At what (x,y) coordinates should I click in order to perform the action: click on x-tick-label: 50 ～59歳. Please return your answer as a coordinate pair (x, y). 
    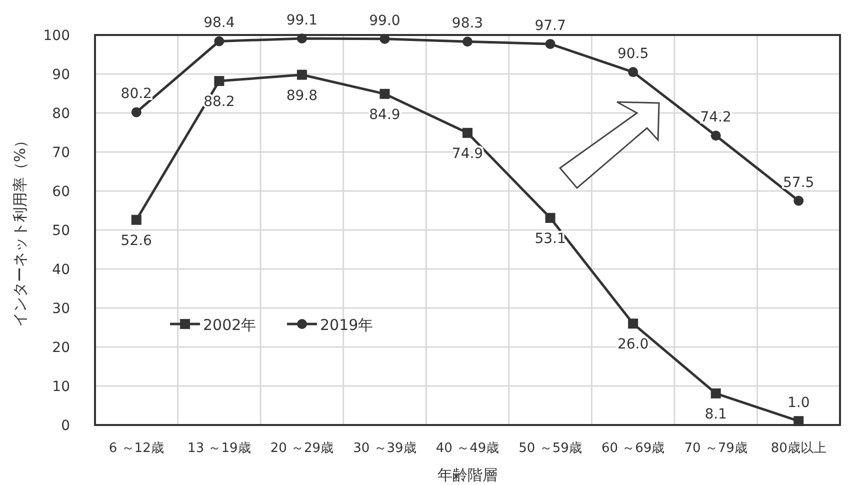
    Looking at the image, I should click on (550, 448).